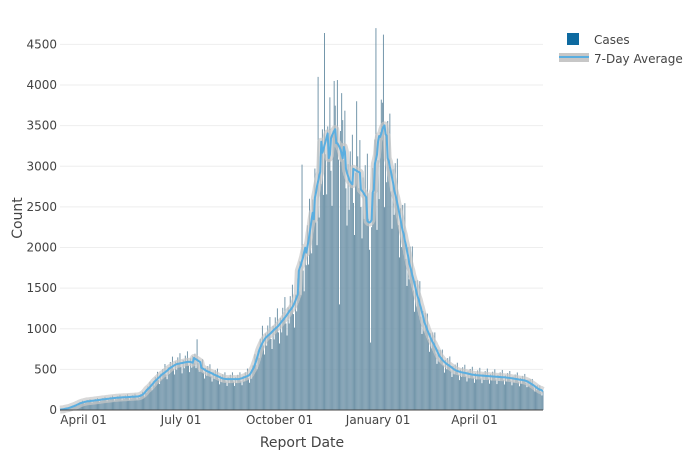 The height and width of the screenshot is (450, 700). Describe the element at coordinates (302, 442) in the screenshot. I see `x-axis-title: Report Date` at that location.